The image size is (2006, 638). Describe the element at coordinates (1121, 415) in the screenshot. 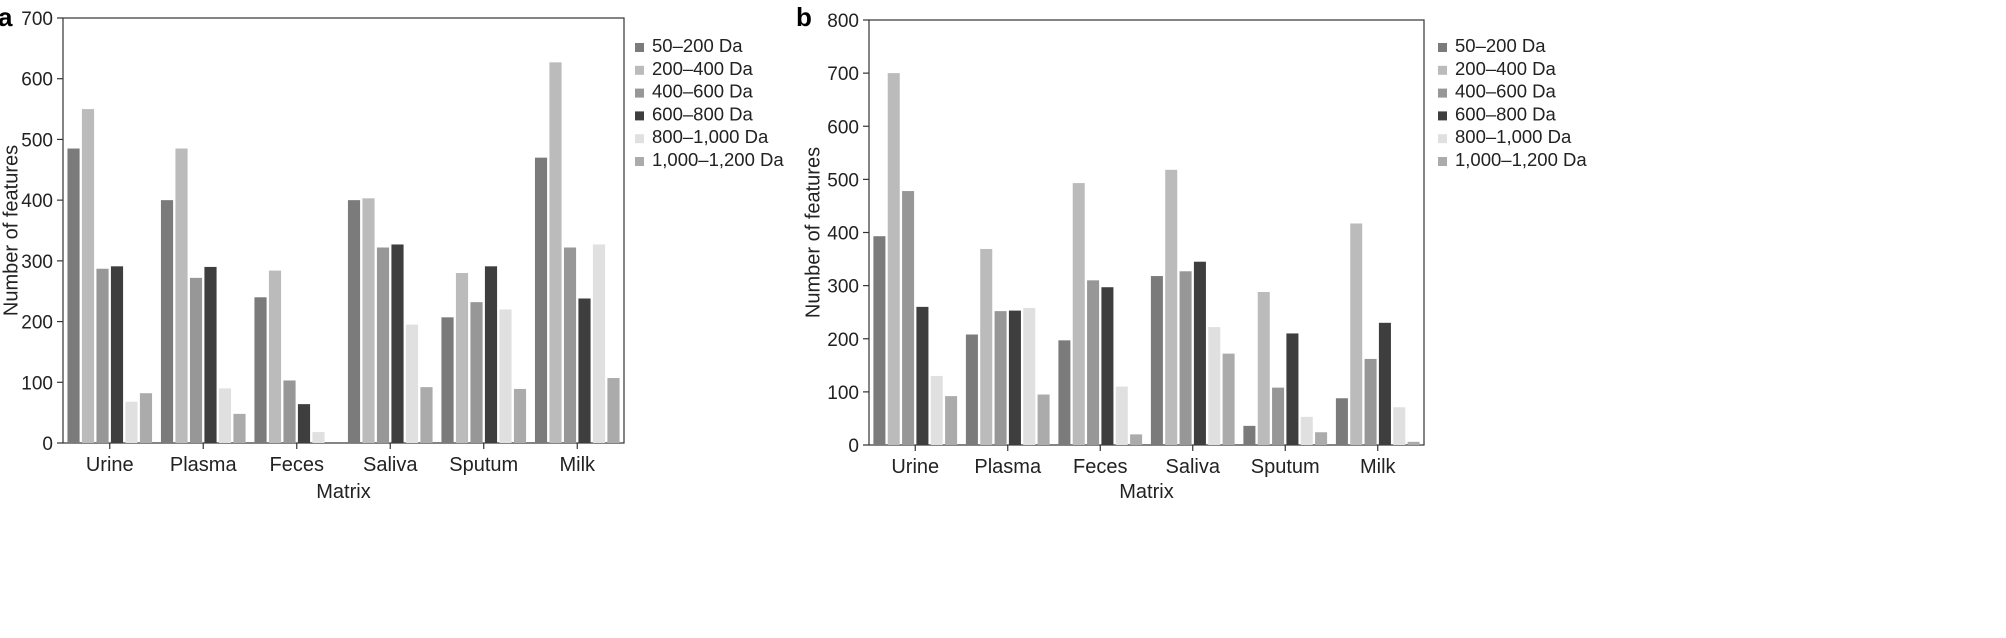

I see `chart-1-bar-feces-s4` at that location.